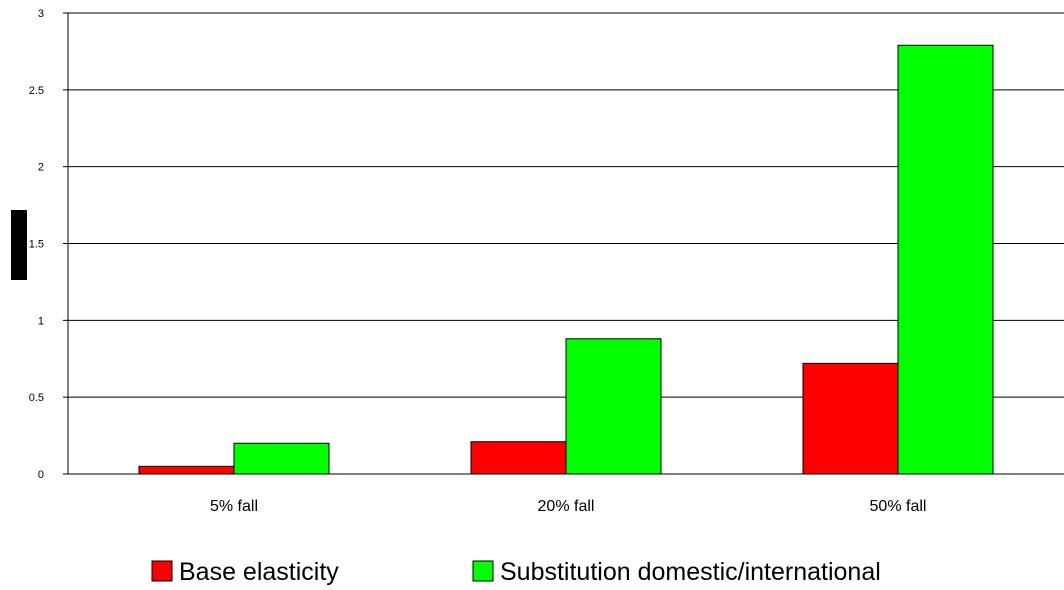 The width and height of the screenshot is (1064, 590). I want to click on bar-series2-cat2, so click(613, 406).